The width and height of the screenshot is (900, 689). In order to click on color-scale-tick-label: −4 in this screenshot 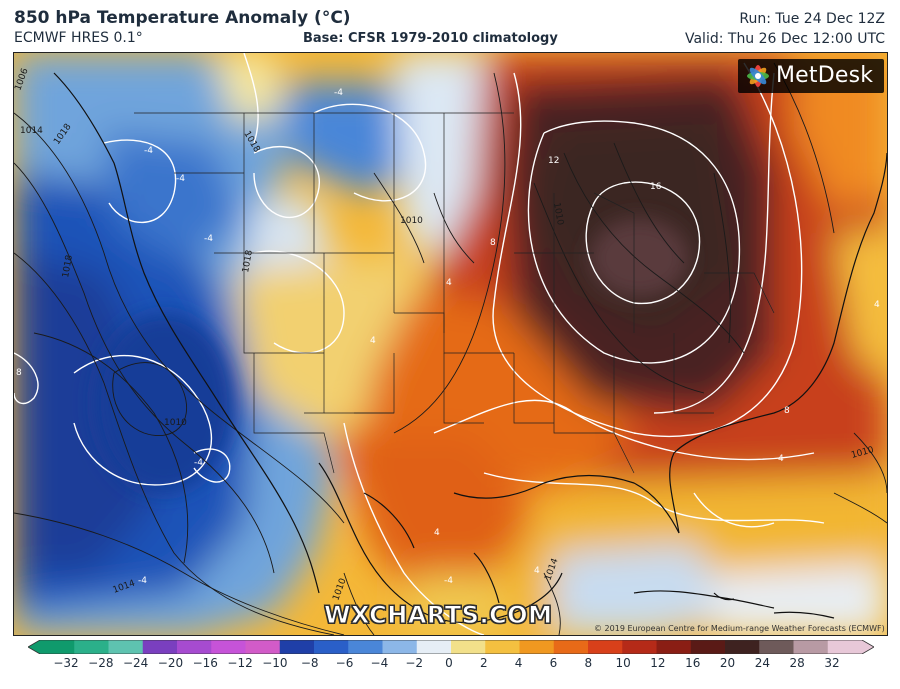, I will do `click(379, 663)`.